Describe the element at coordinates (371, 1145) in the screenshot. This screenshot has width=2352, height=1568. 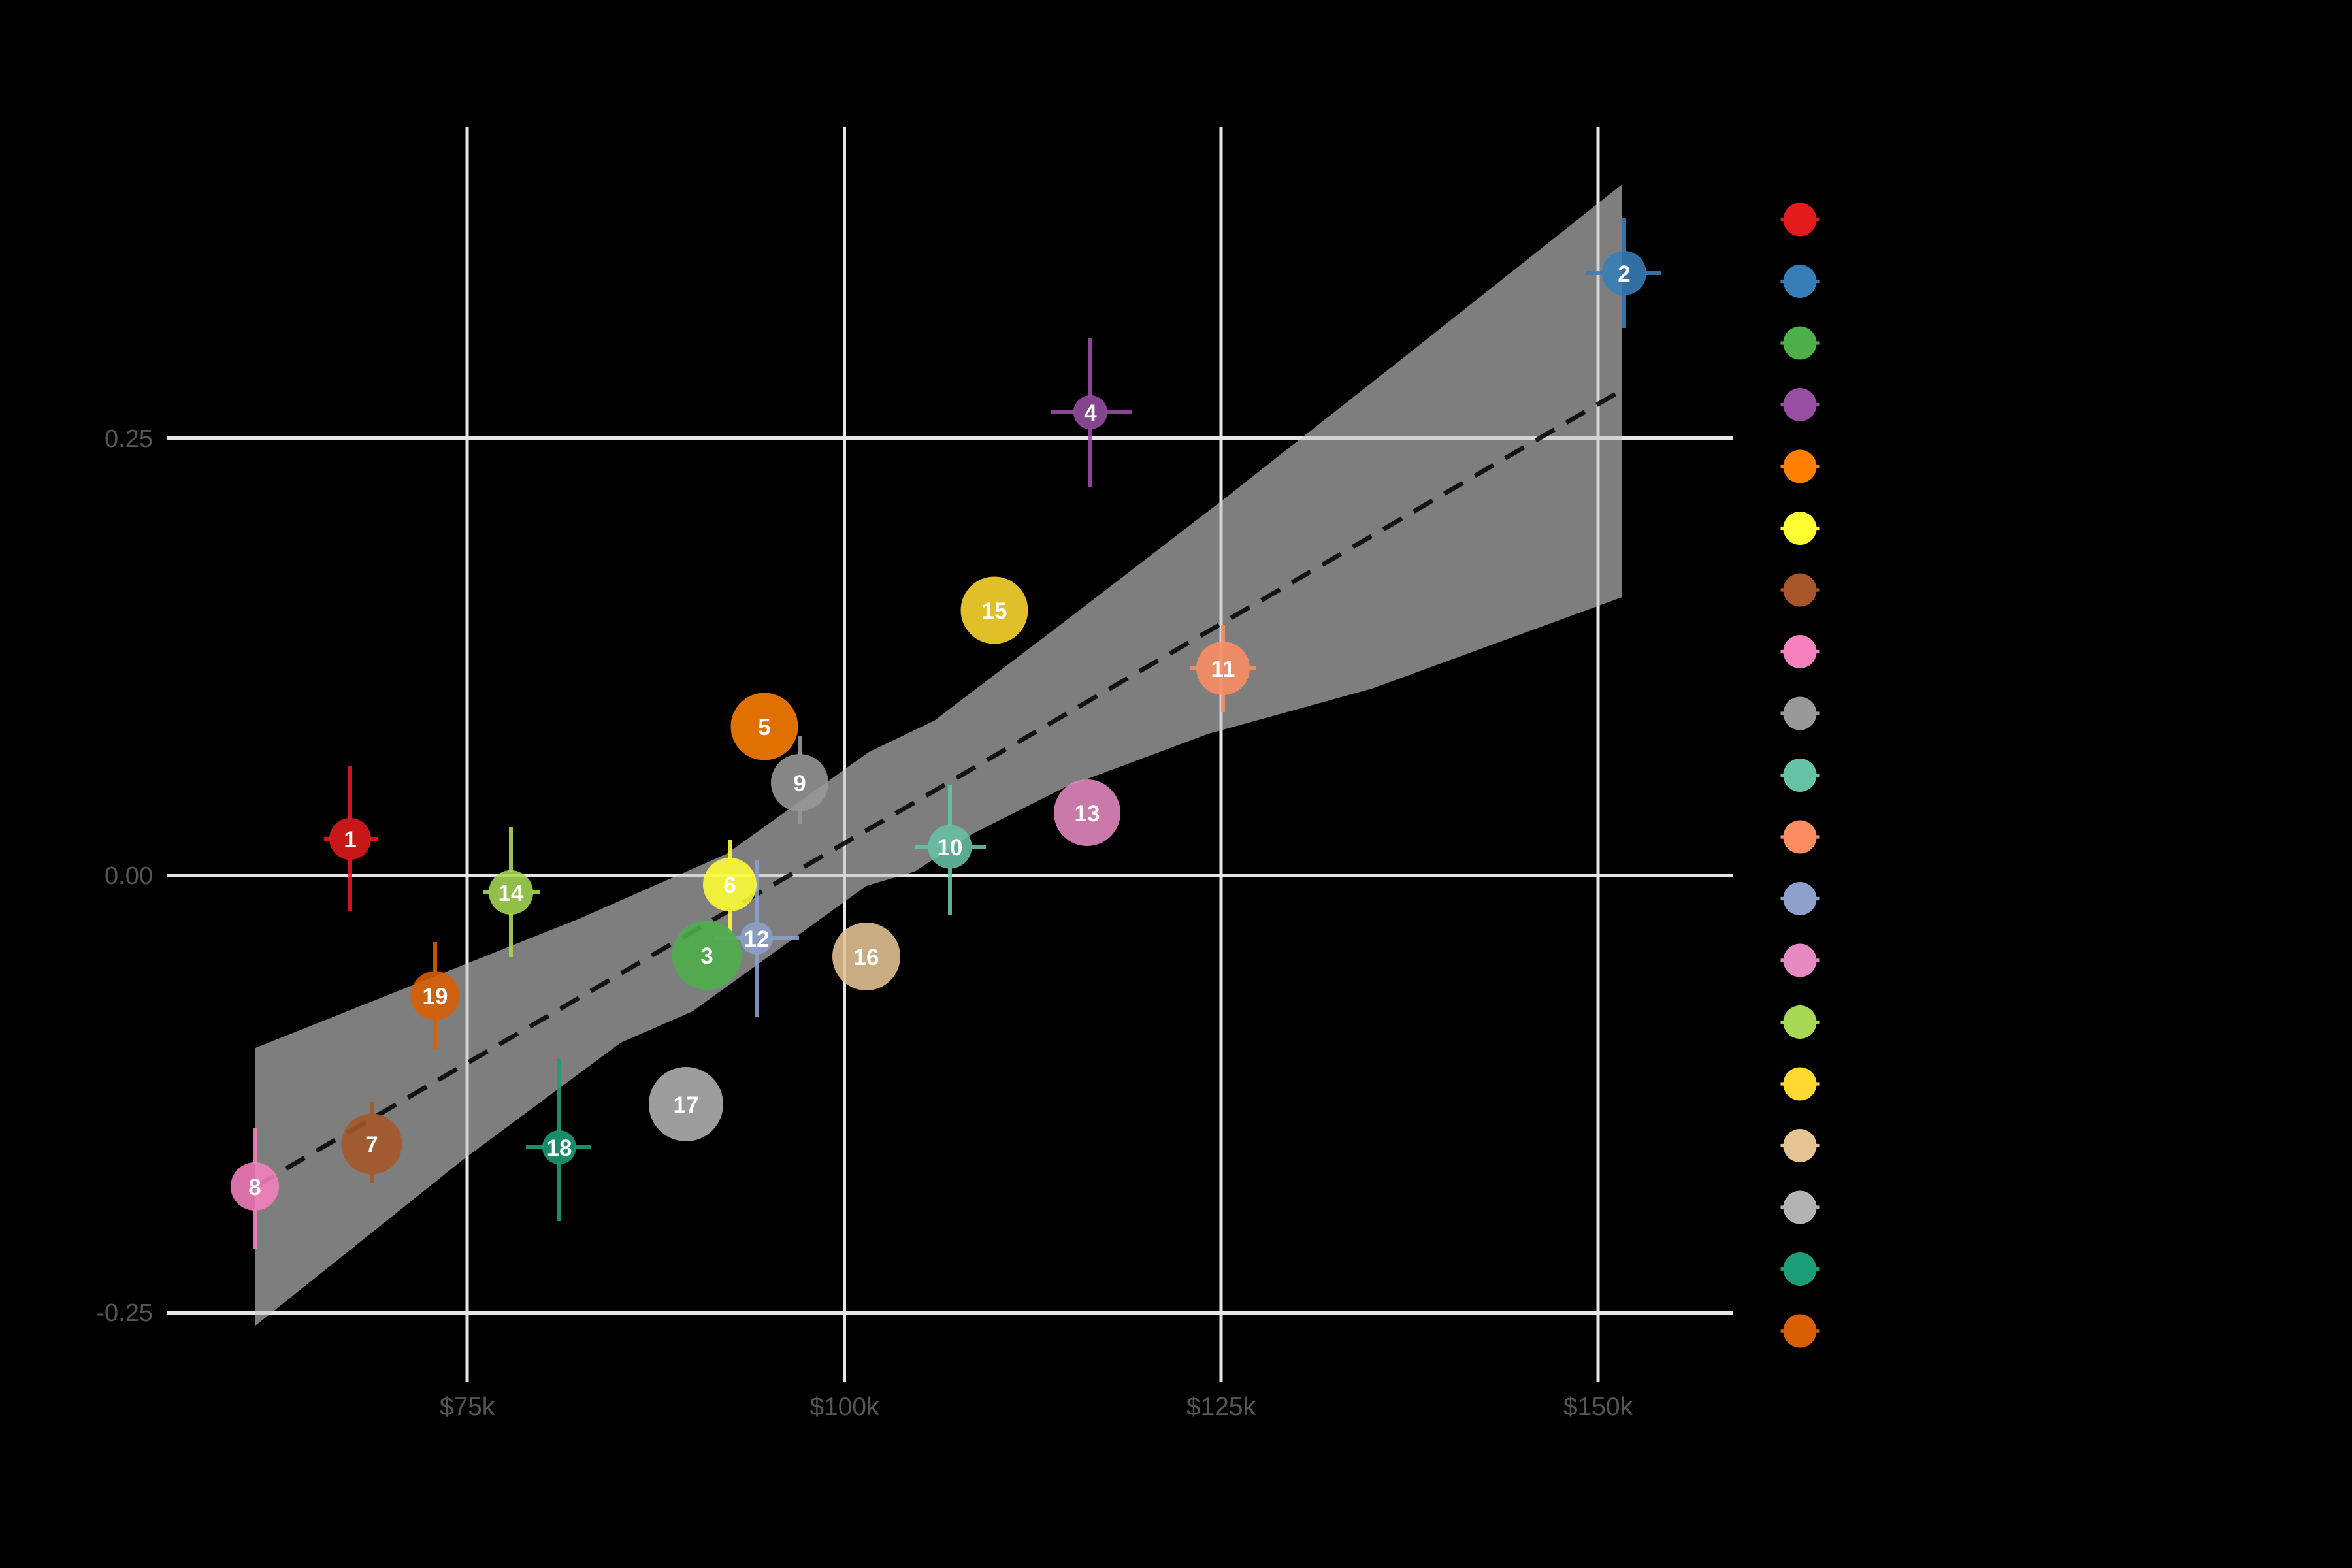
I see `svg-text: 7` at that location.